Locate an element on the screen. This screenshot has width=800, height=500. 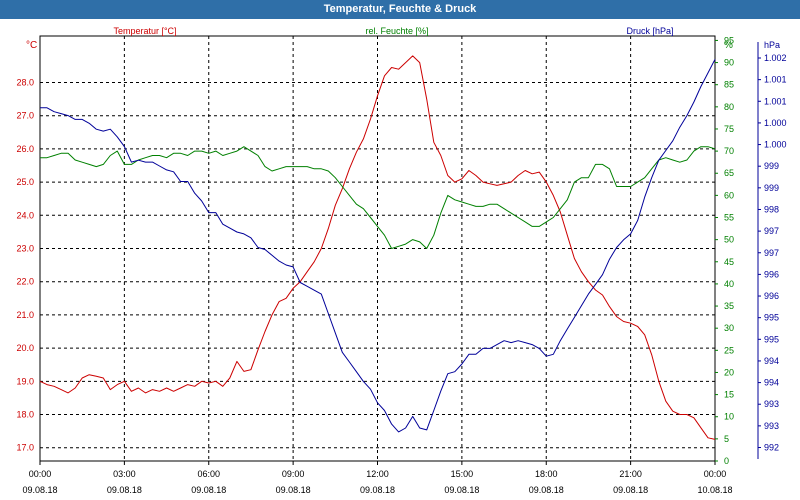
humidity-tick-label: 45 is located at coordinates (729, 262).